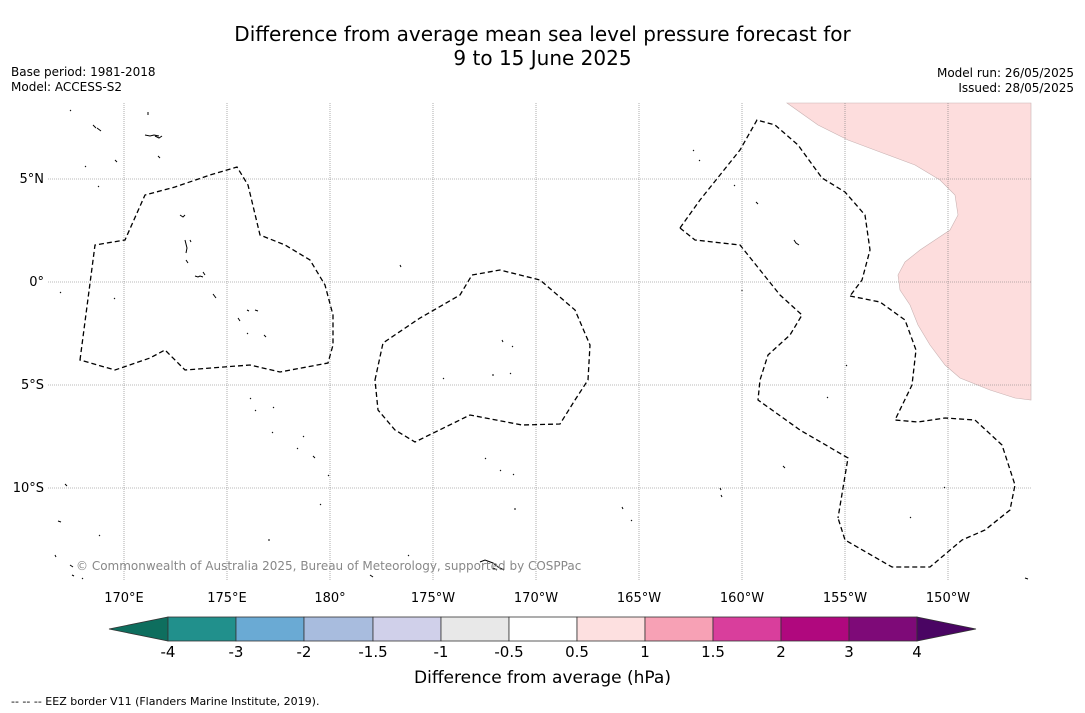 This screenshot has width=1085, height=713. I want to click on lon-label: 160°W, so click(742, 598).